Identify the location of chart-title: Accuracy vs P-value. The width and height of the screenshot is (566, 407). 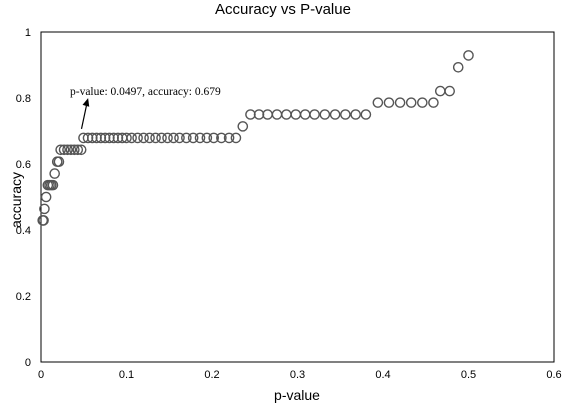
(283, 9).